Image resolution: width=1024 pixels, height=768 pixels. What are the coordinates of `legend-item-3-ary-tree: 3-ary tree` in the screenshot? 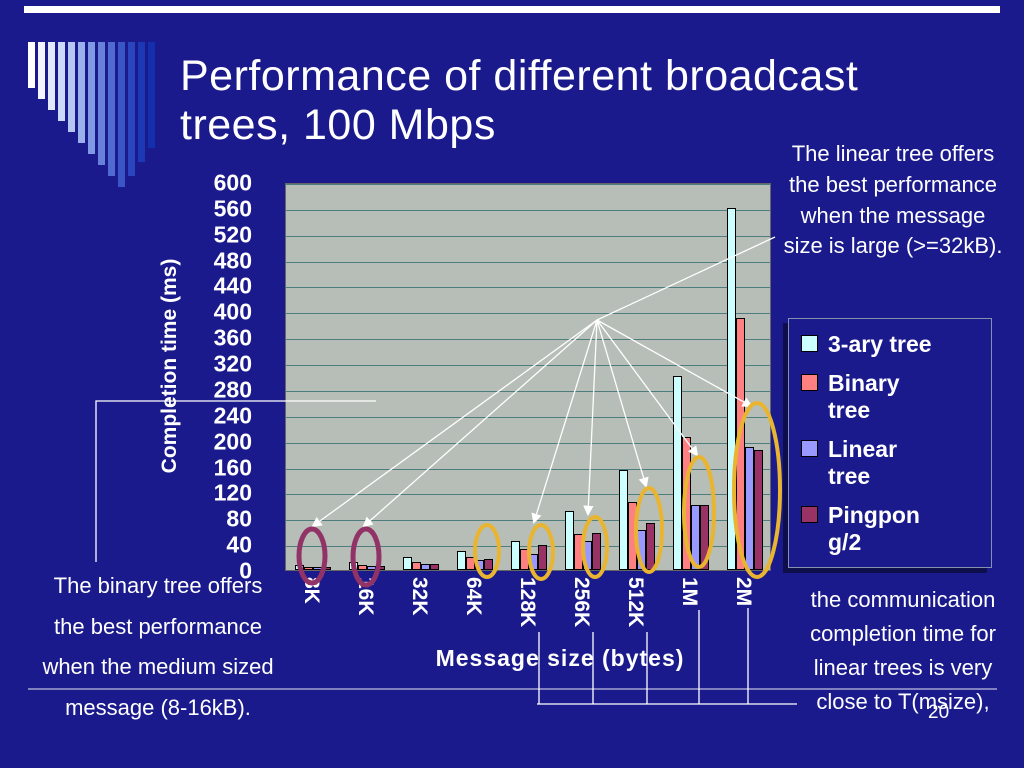 It's located at (896, 344).